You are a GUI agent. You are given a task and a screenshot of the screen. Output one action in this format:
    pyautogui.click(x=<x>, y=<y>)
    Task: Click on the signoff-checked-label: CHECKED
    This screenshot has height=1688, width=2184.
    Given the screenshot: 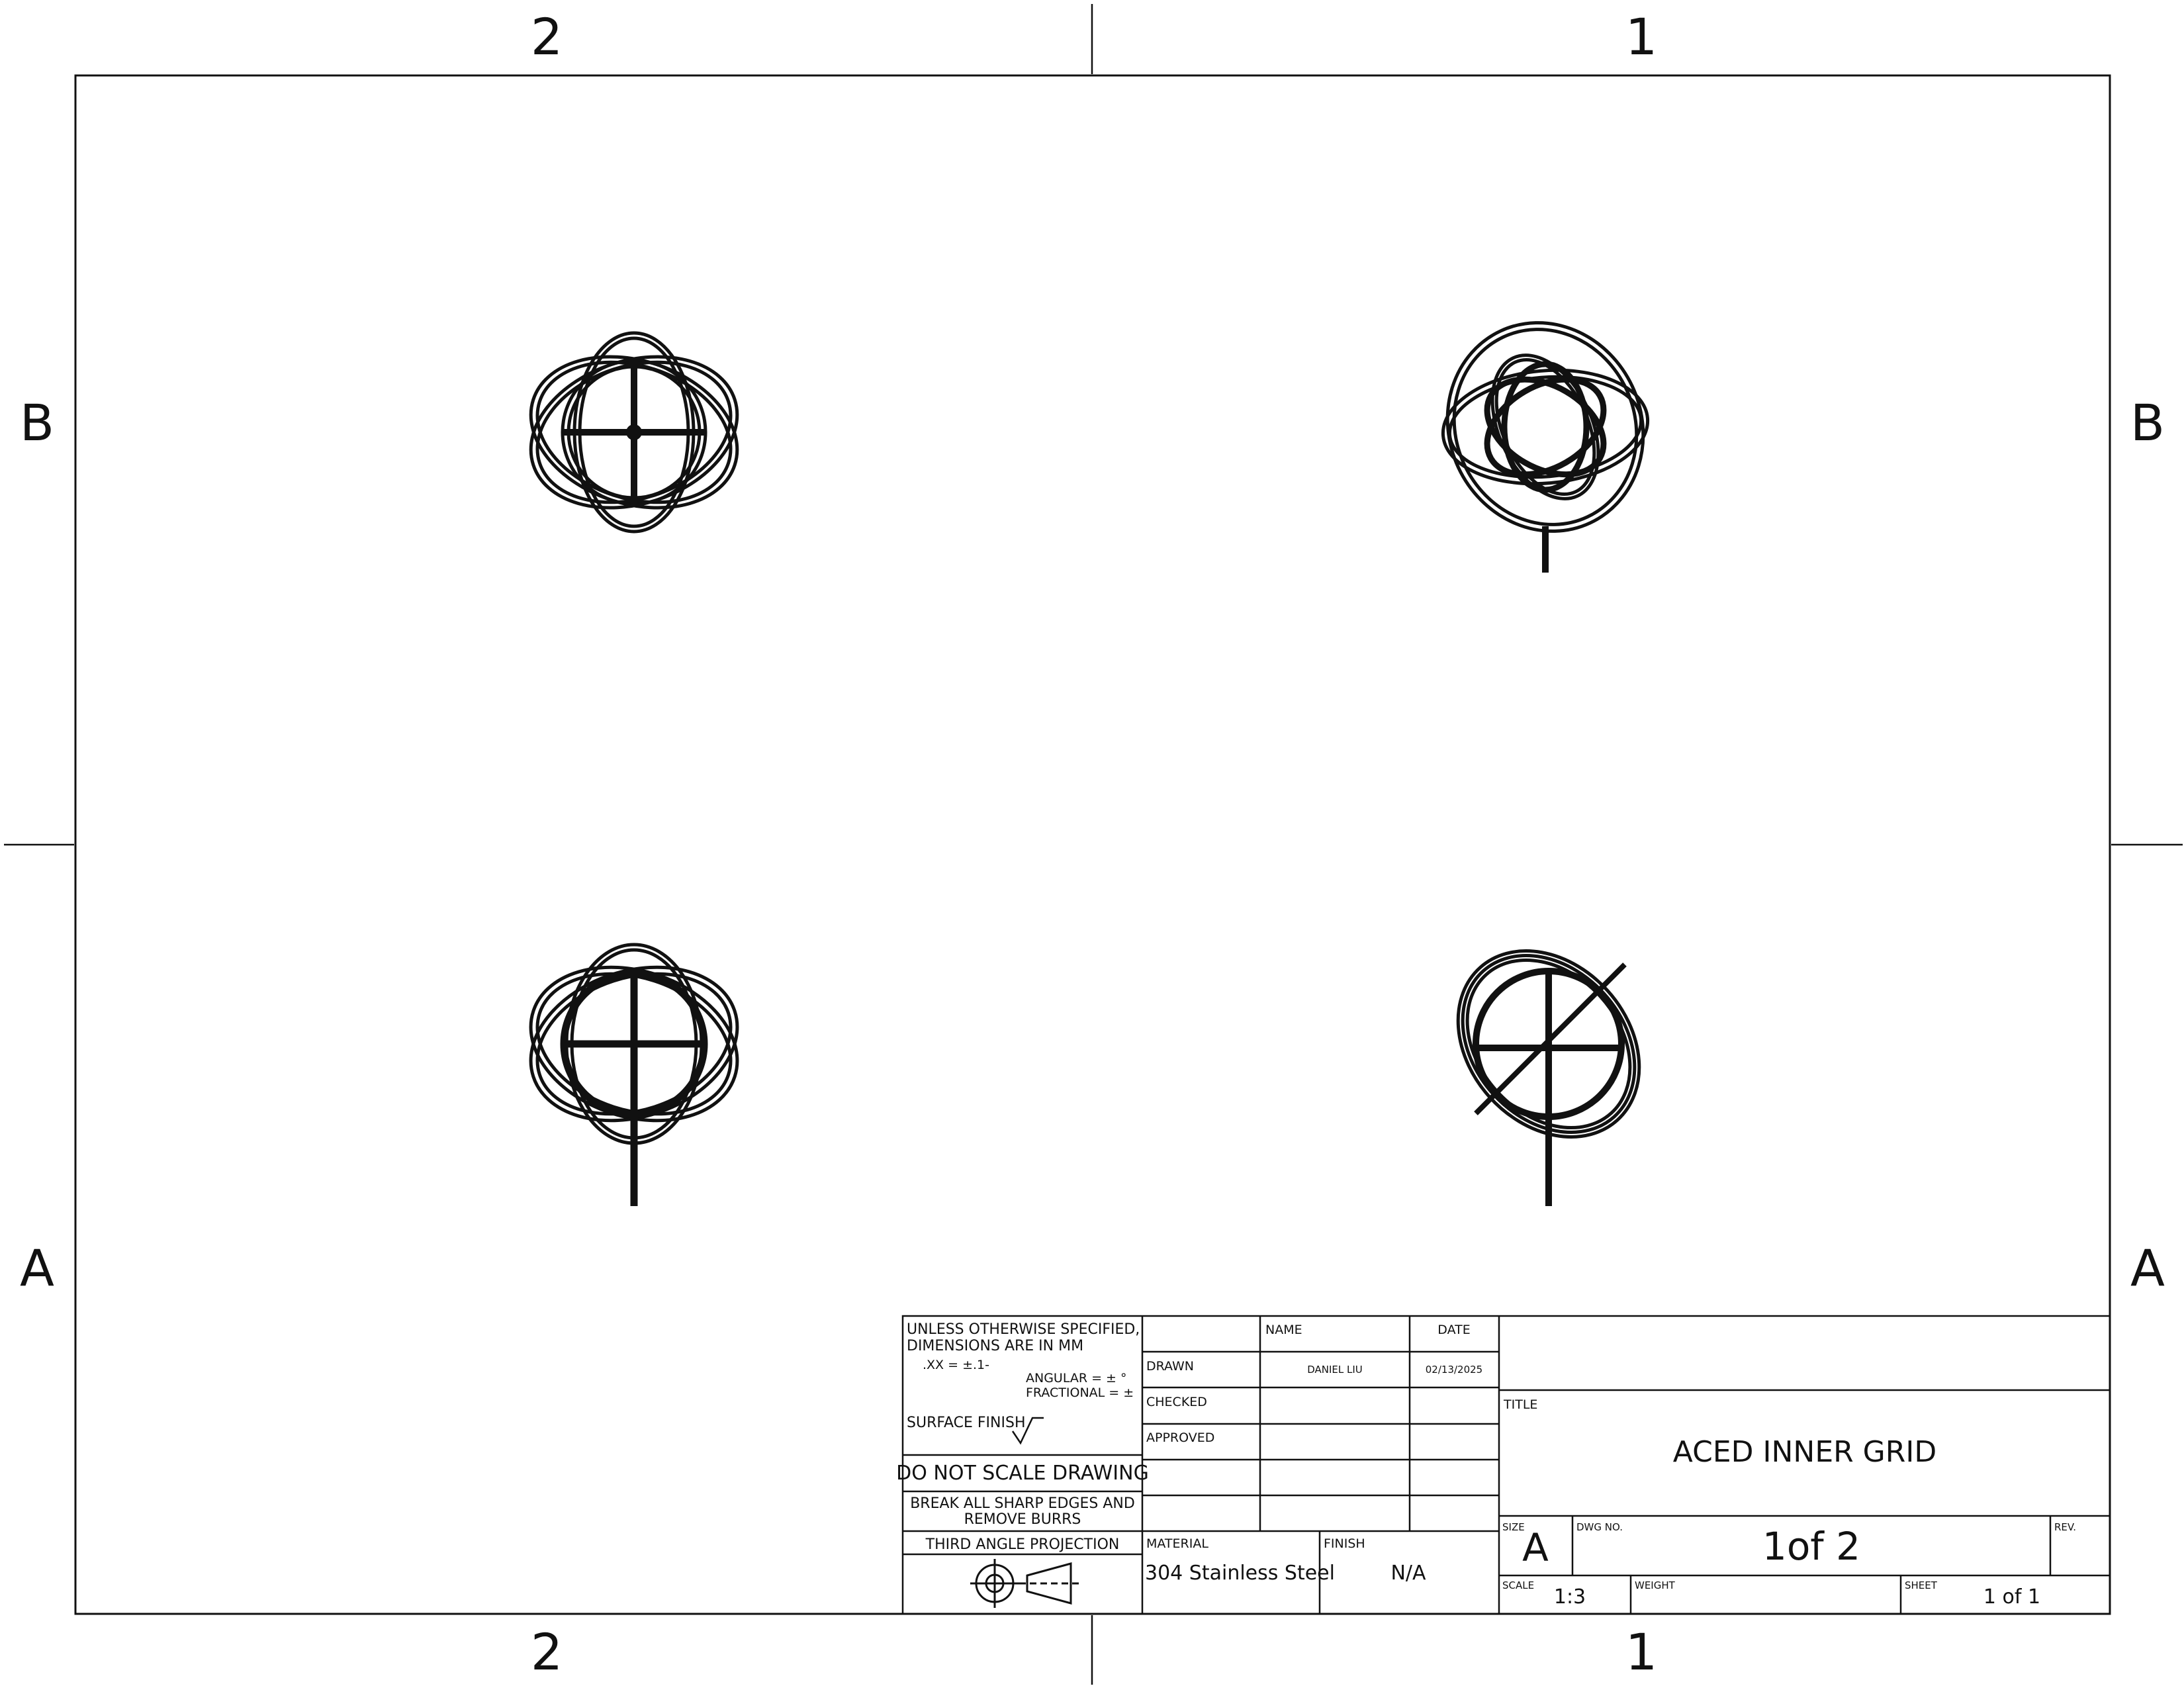 What is the action you would take?
    pyautogui.click(x=1176, y=1402)
    